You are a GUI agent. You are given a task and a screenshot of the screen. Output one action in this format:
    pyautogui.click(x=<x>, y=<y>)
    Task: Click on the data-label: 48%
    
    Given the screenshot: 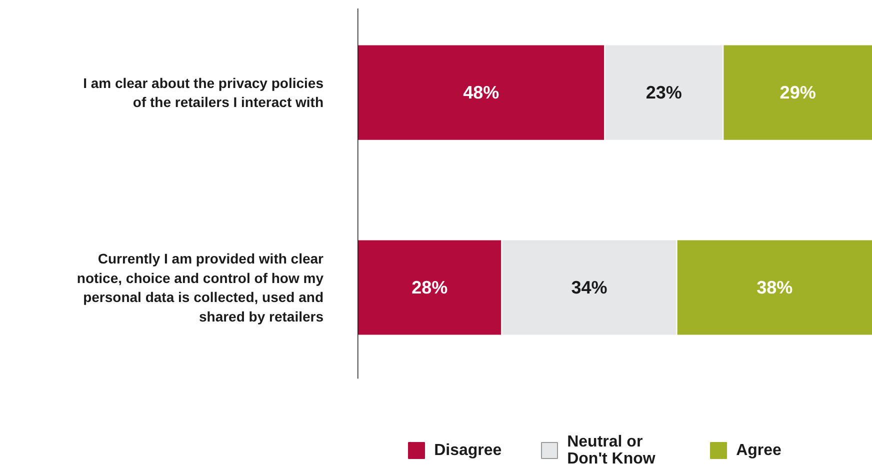 What is the action you would take?
    pyautogui.click(x=481, y=92)
    